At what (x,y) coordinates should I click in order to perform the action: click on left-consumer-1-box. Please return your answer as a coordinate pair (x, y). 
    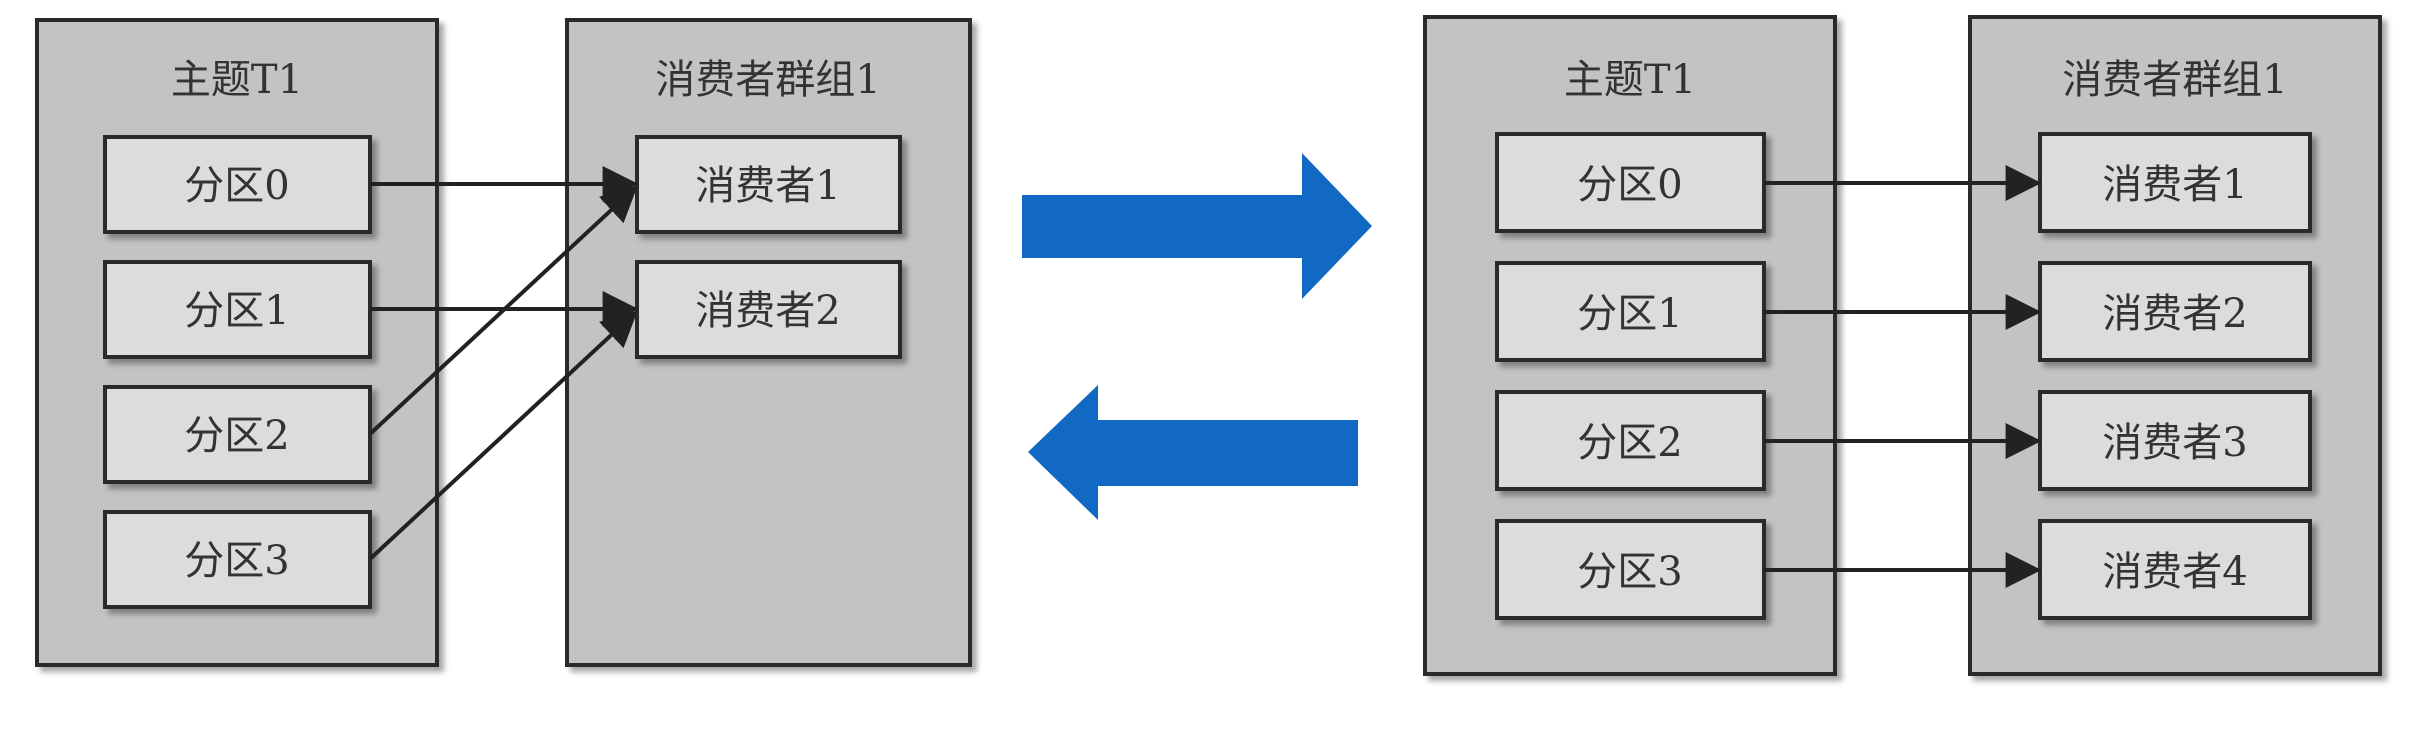
    Looking at the image, I should click on (768, 184).